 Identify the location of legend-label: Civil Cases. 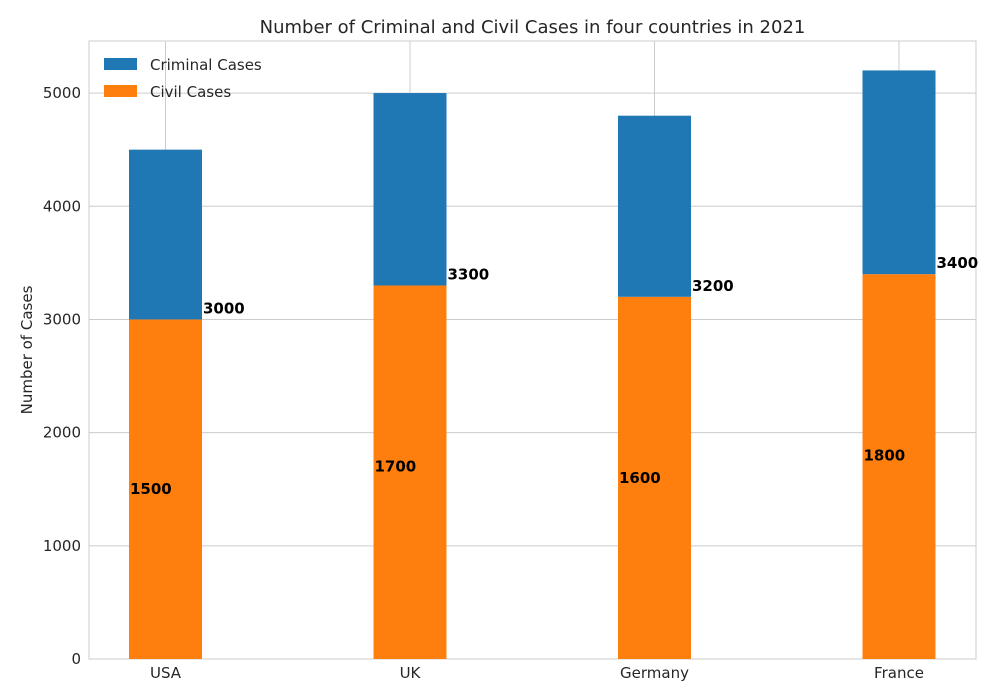
(190, 92).